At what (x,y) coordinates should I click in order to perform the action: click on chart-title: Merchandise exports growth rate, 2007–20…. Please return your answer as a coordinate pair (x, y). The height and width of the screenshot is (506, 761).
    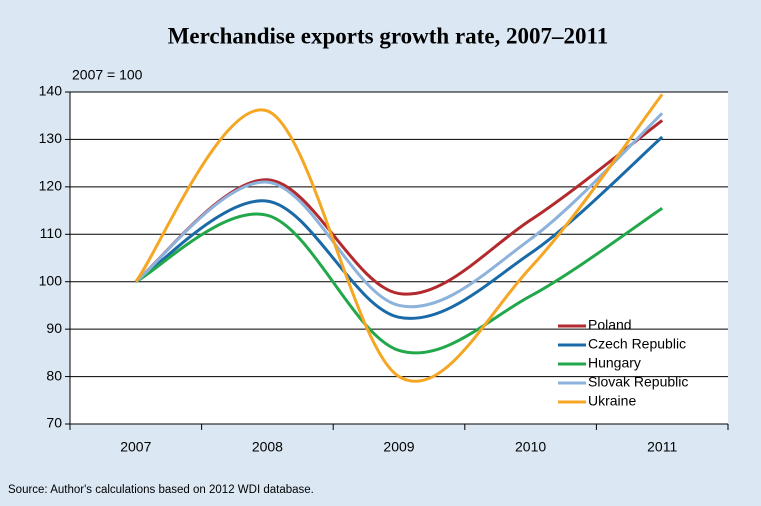
    Looking at the image, I should click on (388, 35).